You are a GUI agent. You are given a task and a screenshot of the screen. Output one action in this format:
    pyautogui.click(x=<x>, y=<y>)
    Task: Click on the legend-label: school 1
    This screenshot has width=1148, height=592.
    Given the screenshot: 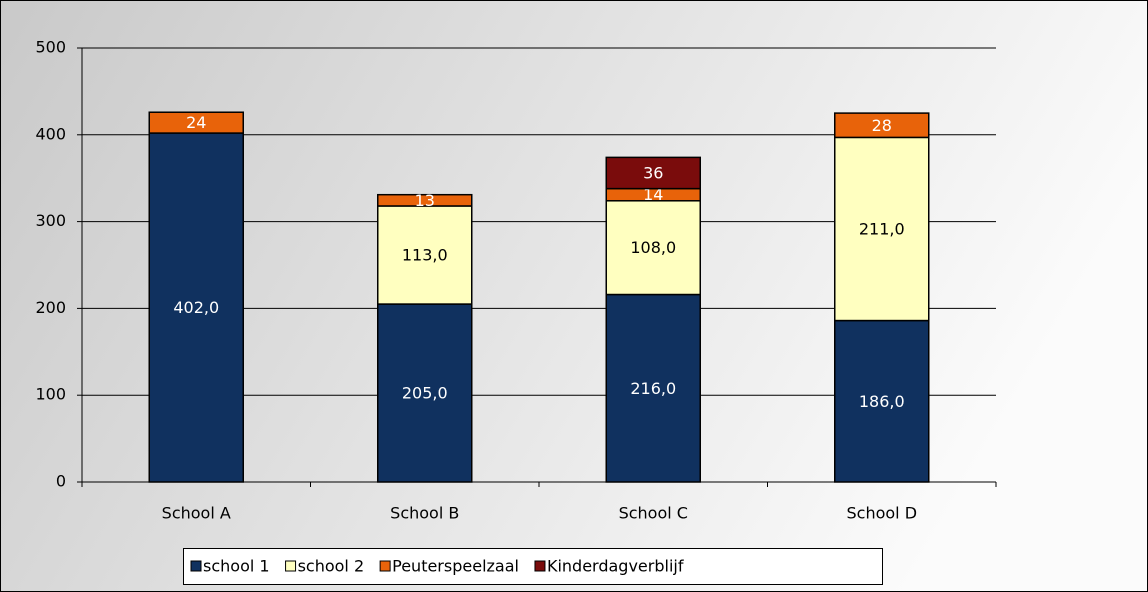 What is the action you would take?
    pyautogui.click(x=236, y=566)
    